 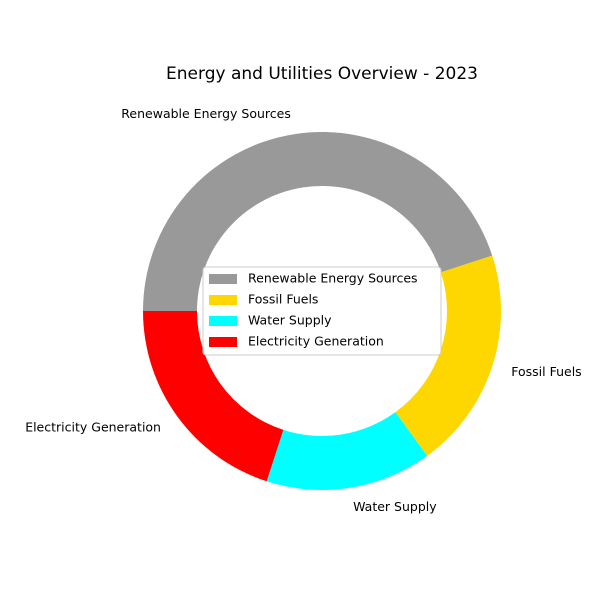 I want to click on slice-label-electricity-generation: Electricity Generation, so click(x=93, y=426).